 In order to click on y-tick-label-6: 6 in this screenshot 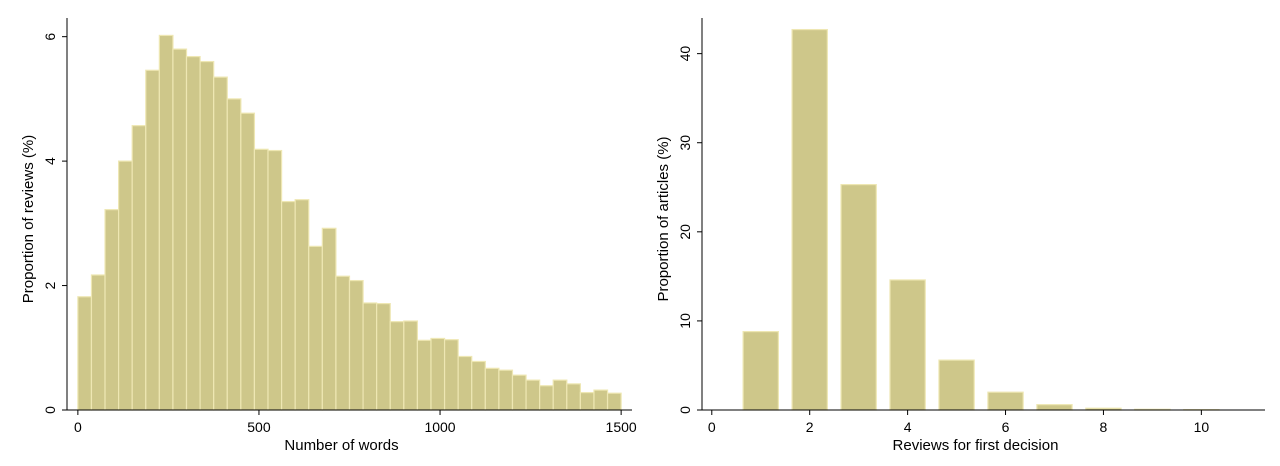, I will do `click(50, 37)`.